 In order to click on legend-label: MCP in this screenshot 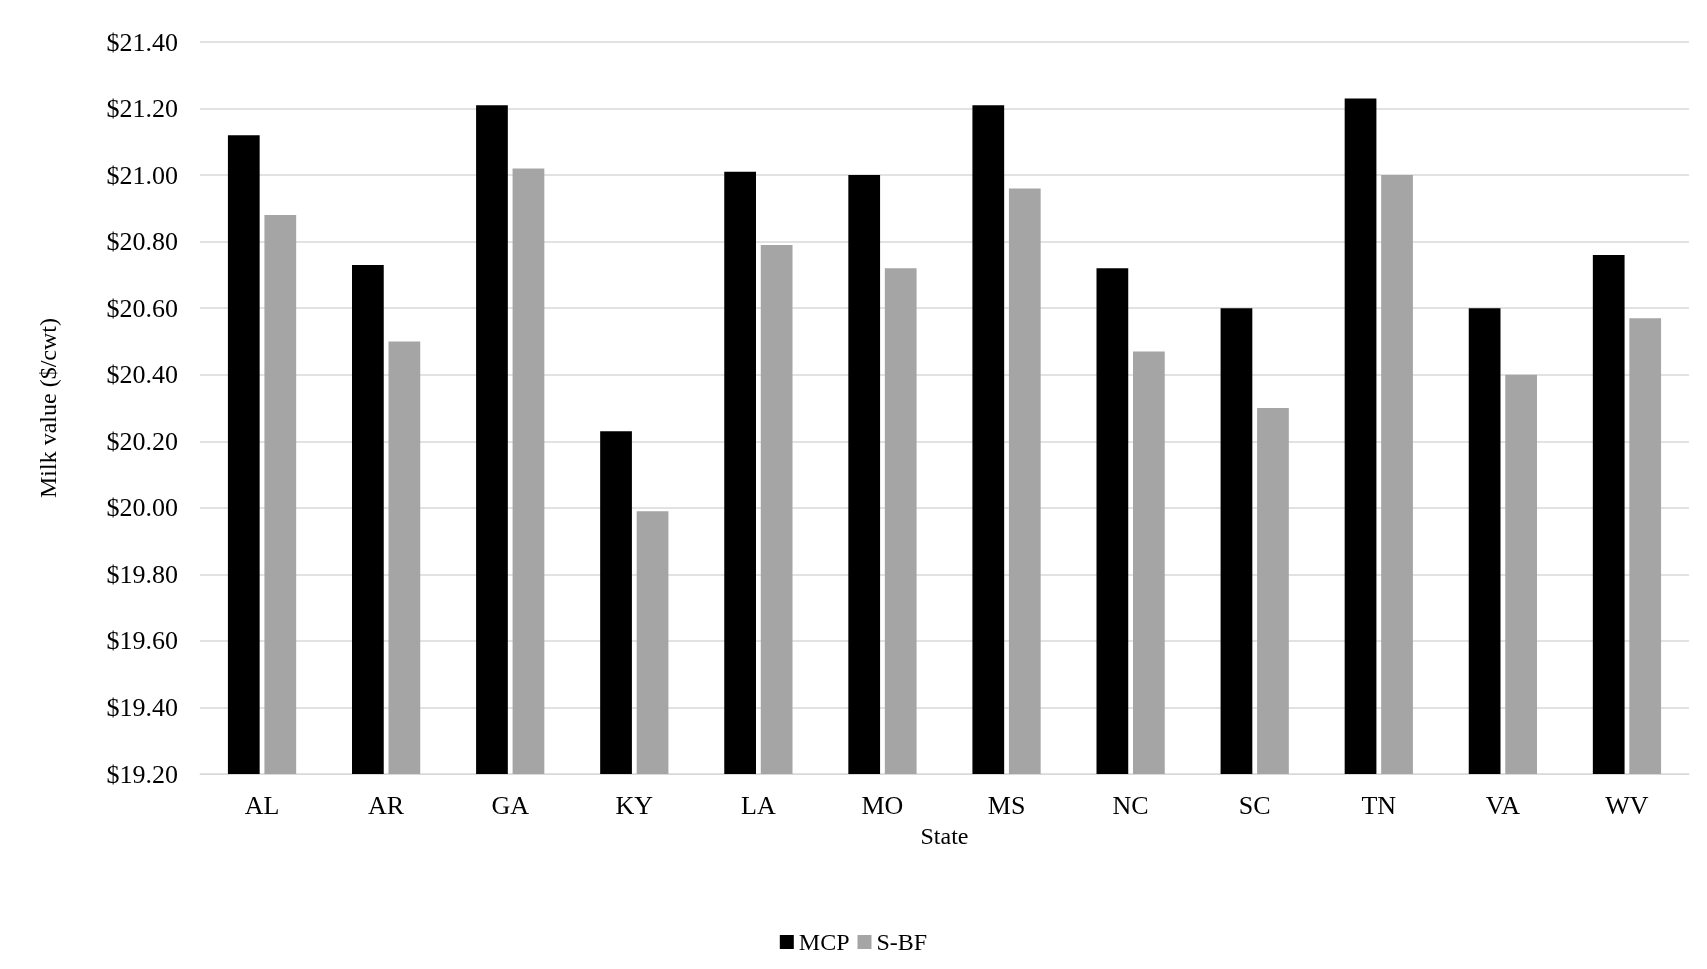, I will do `click(824, 942)`.